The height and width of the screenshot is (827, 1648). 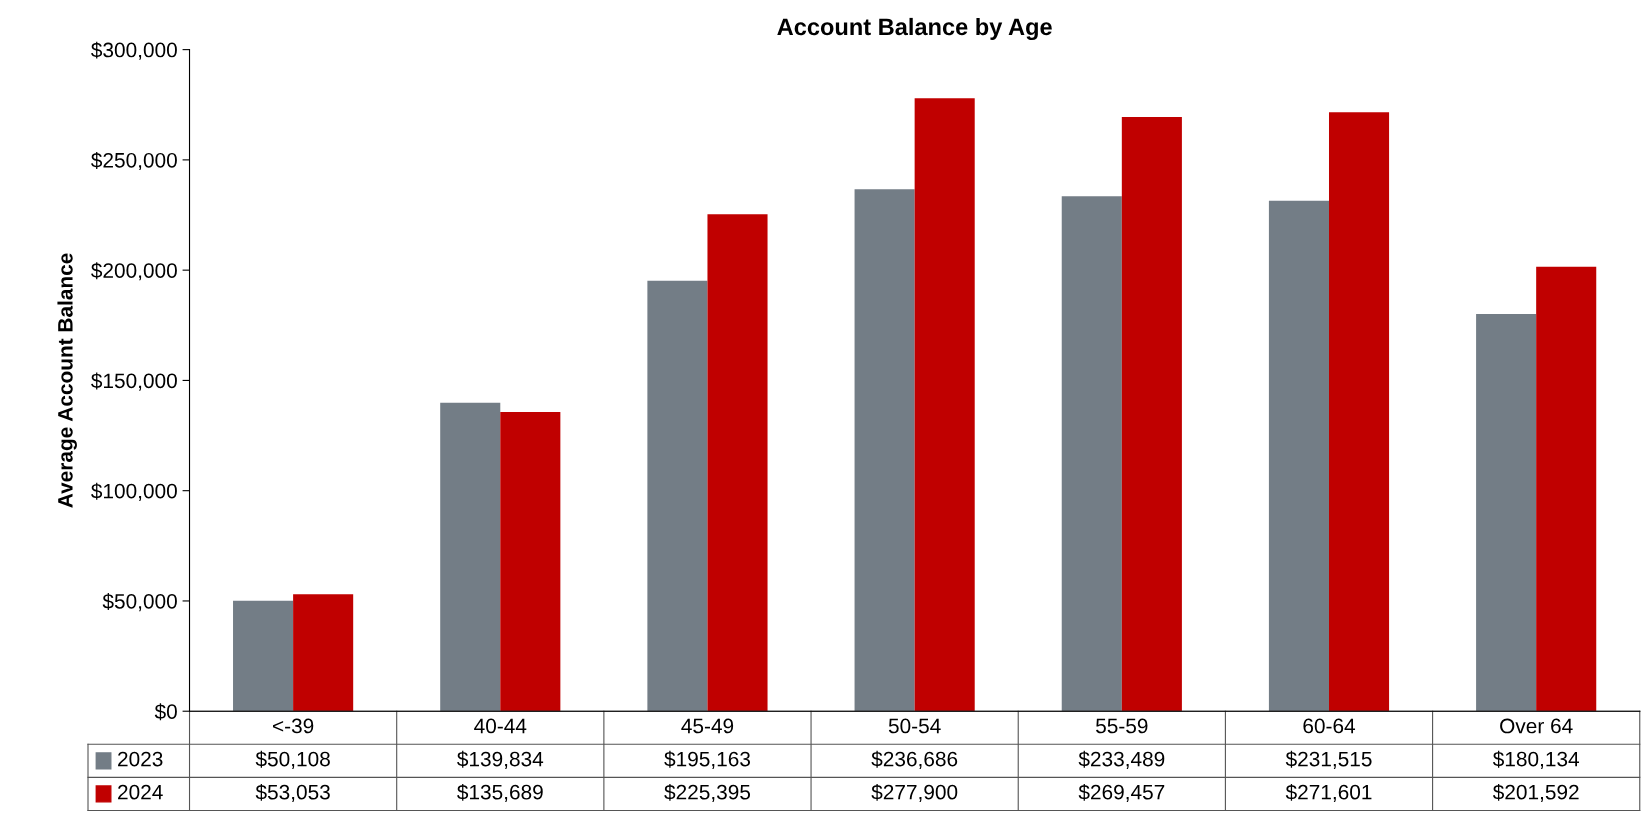 I want to click on x-tick-label: 60-64, so click(x=1329, y=726).